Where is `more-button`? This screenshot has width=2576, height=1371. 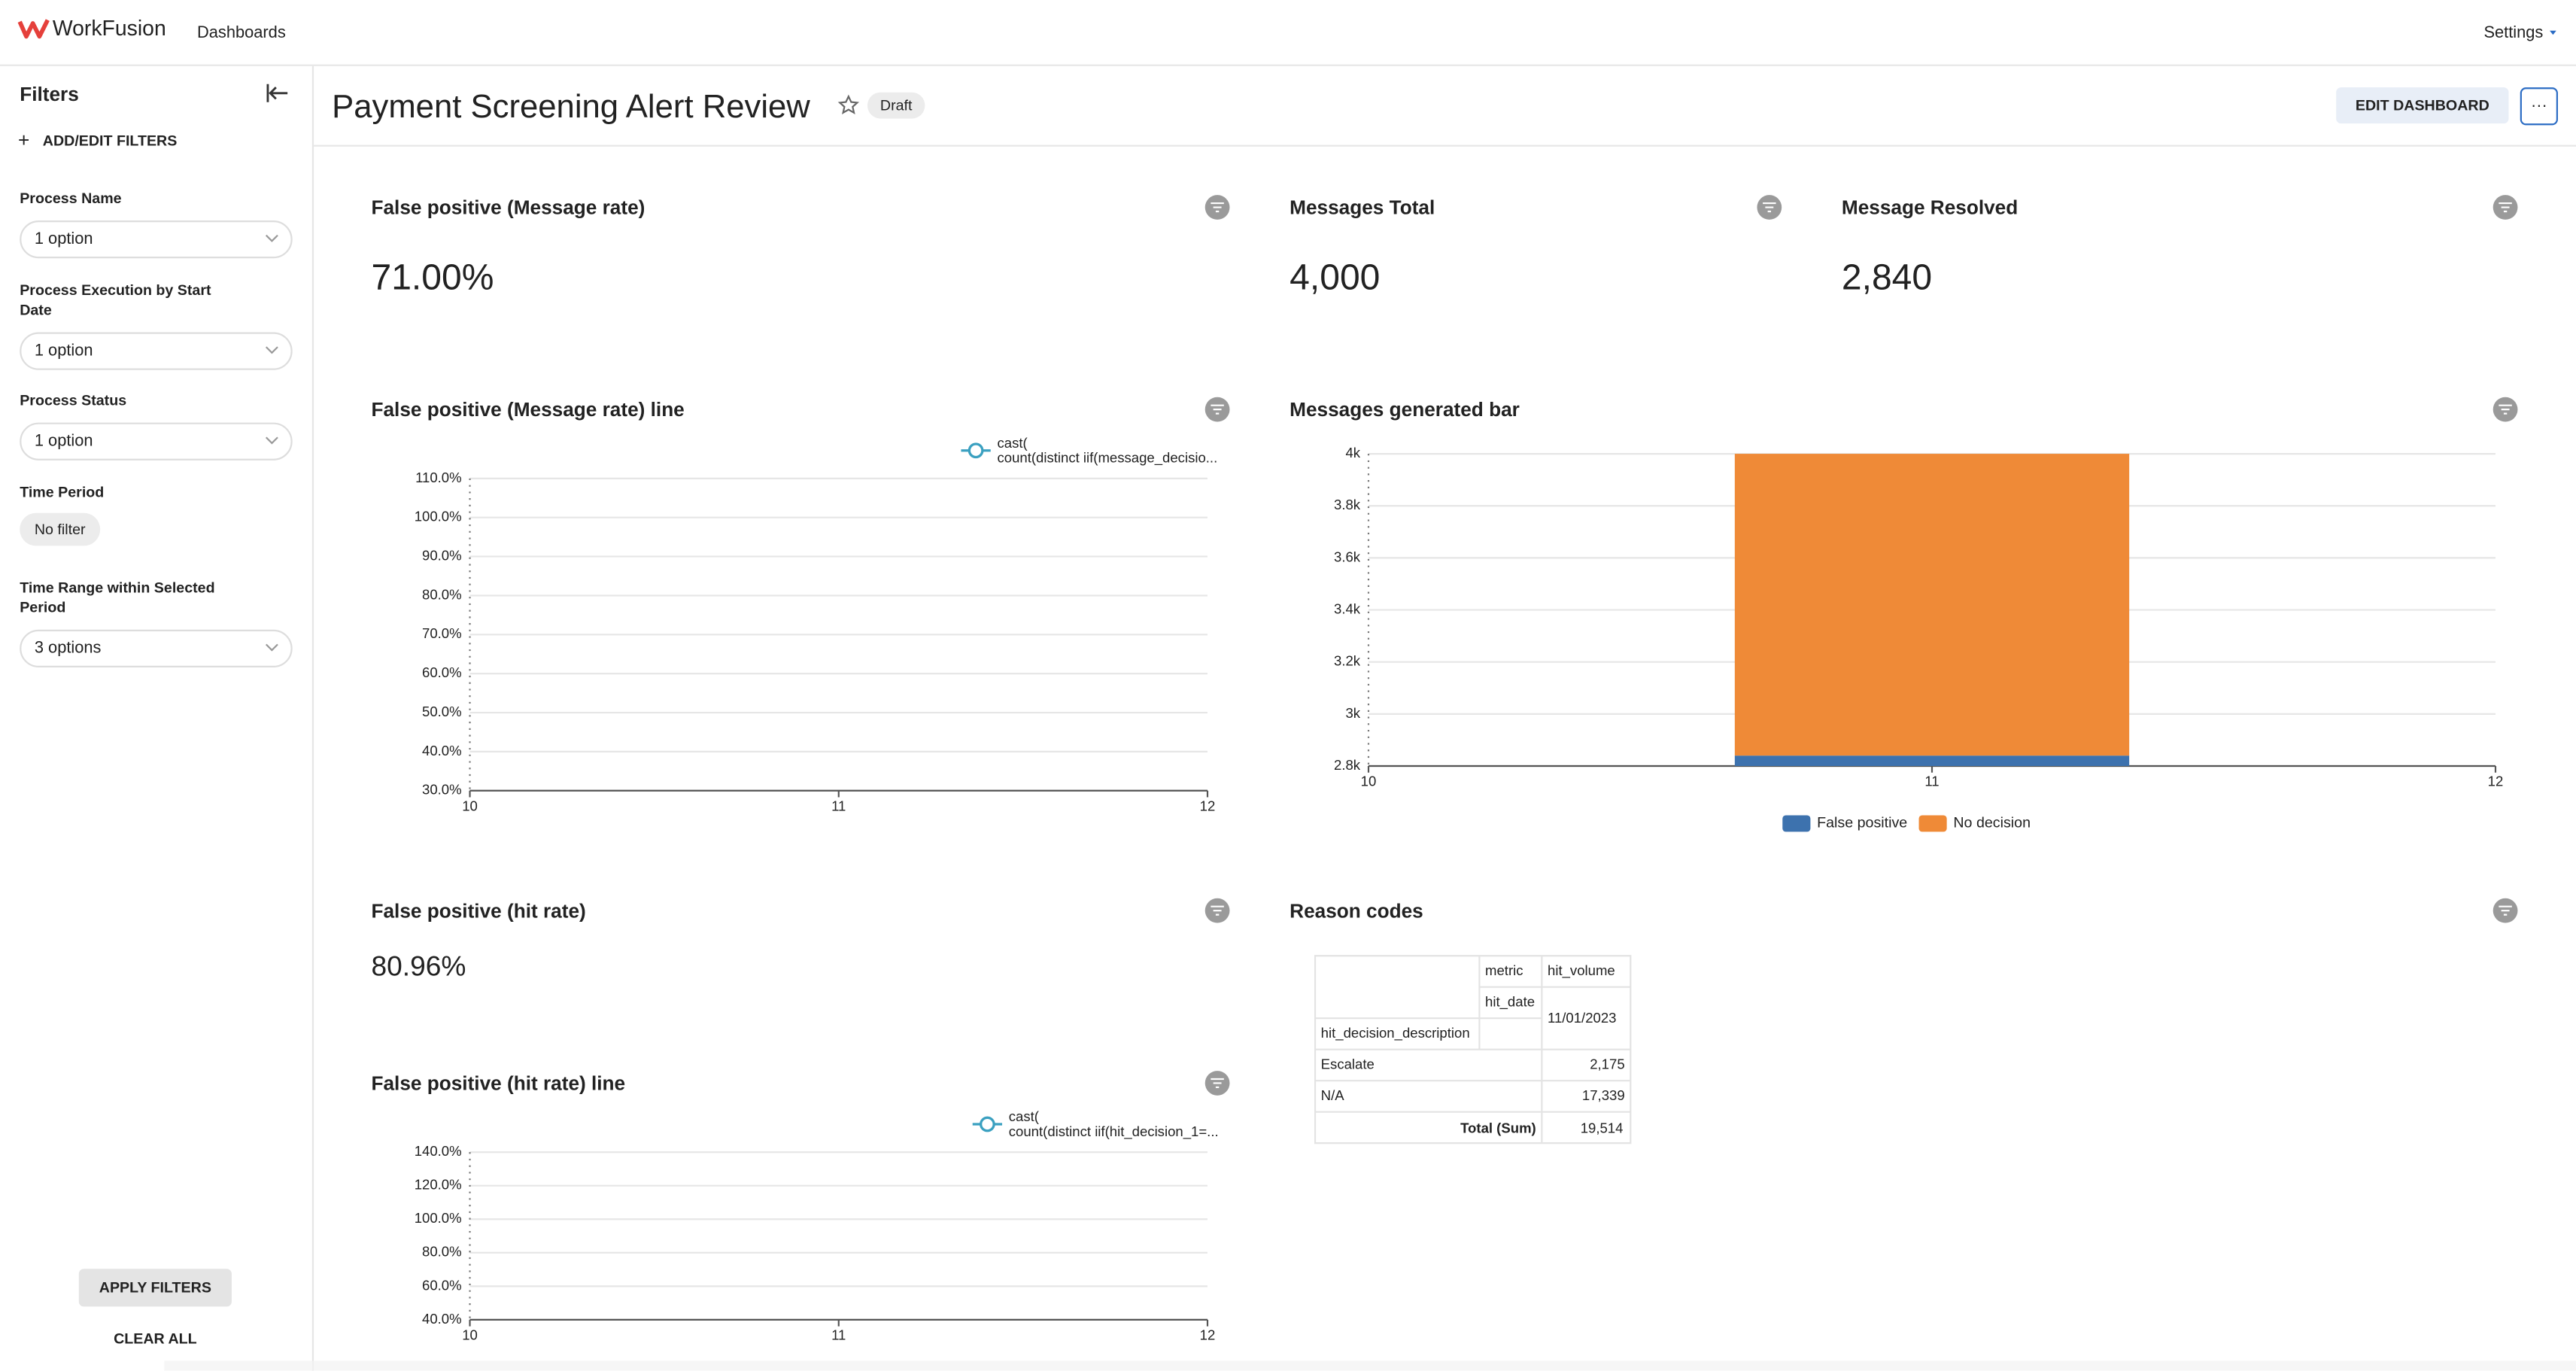
more-button is located at coordinates (2539, 106).